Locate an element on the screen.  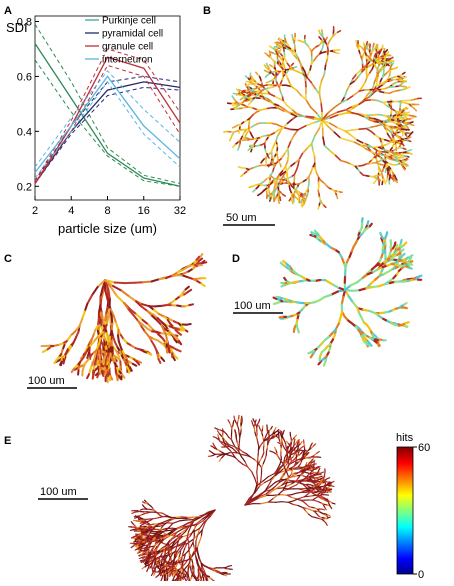
y-tick-label: 0.6 is located at coordinates (24, 77).